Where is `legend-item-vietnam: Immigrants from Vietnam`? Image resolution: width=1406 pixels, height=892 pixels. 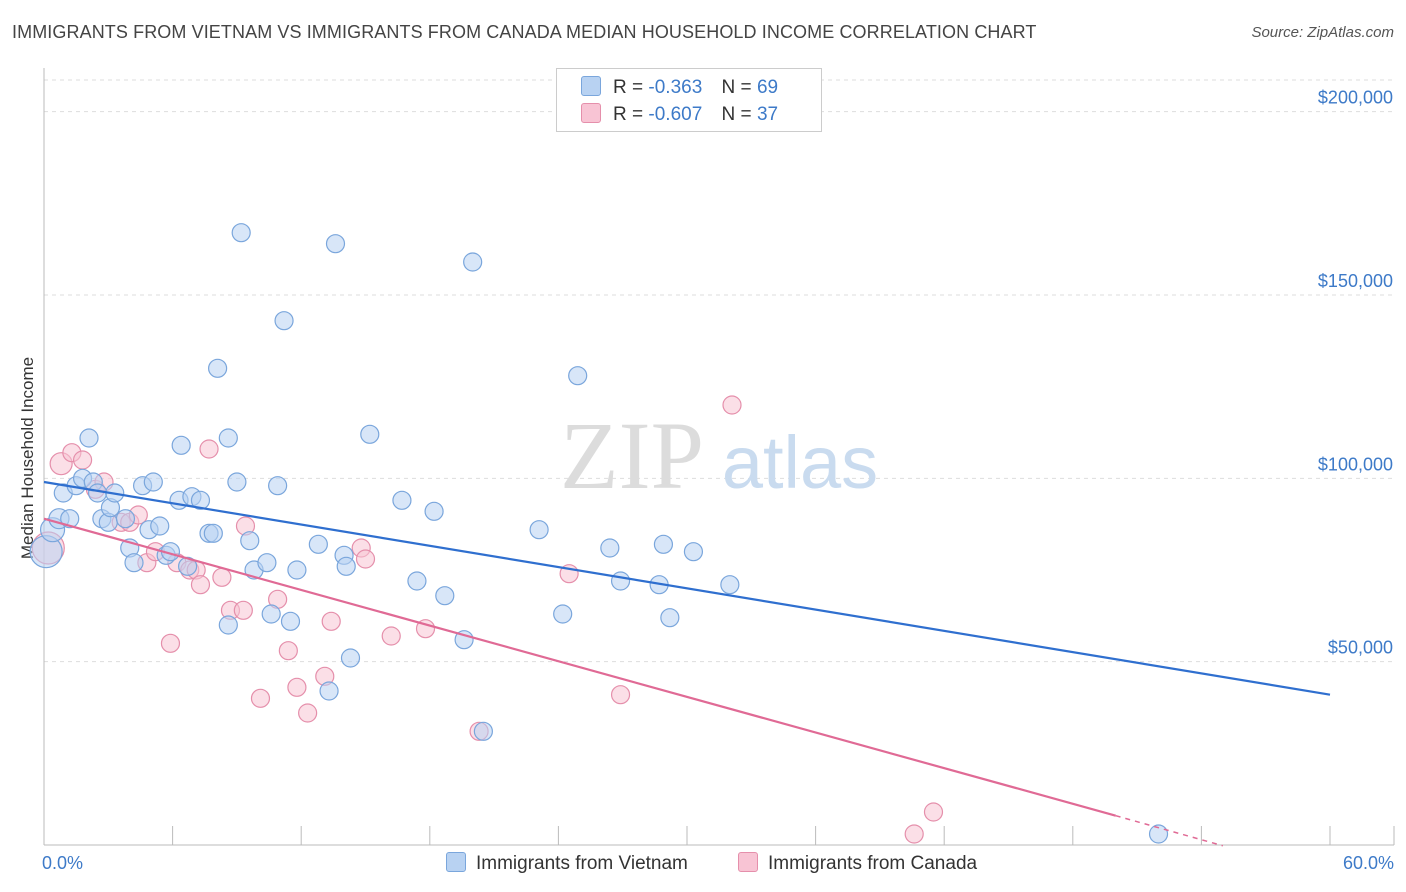
legend-item-vietnam: Immigrants from Vietnam is located at coordinates (567, 863).